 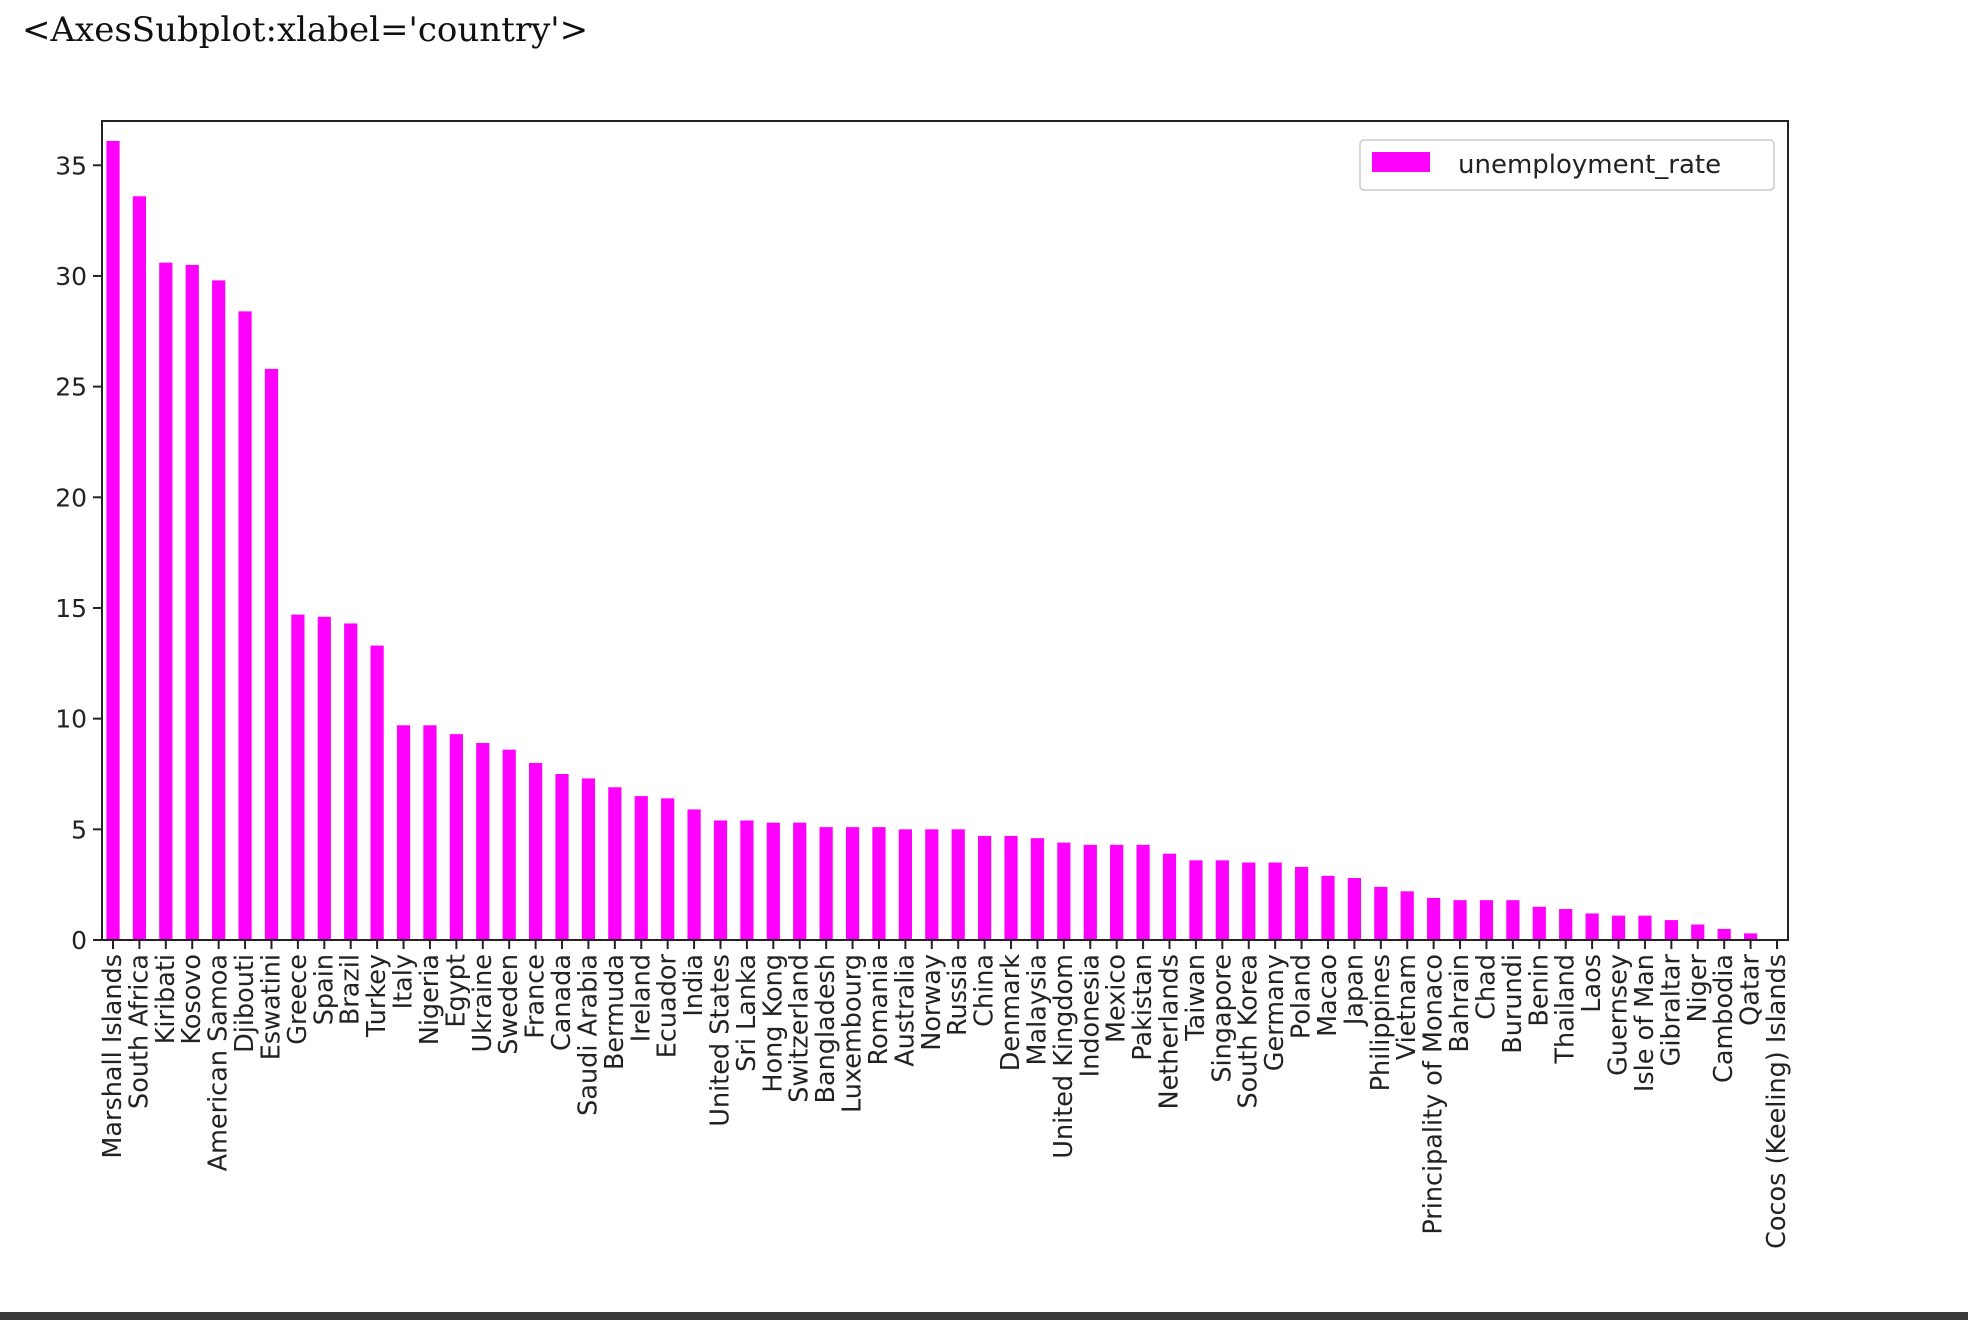 I want to click on x-tick-label: Malaysia, so click(x=1037, y=1009).